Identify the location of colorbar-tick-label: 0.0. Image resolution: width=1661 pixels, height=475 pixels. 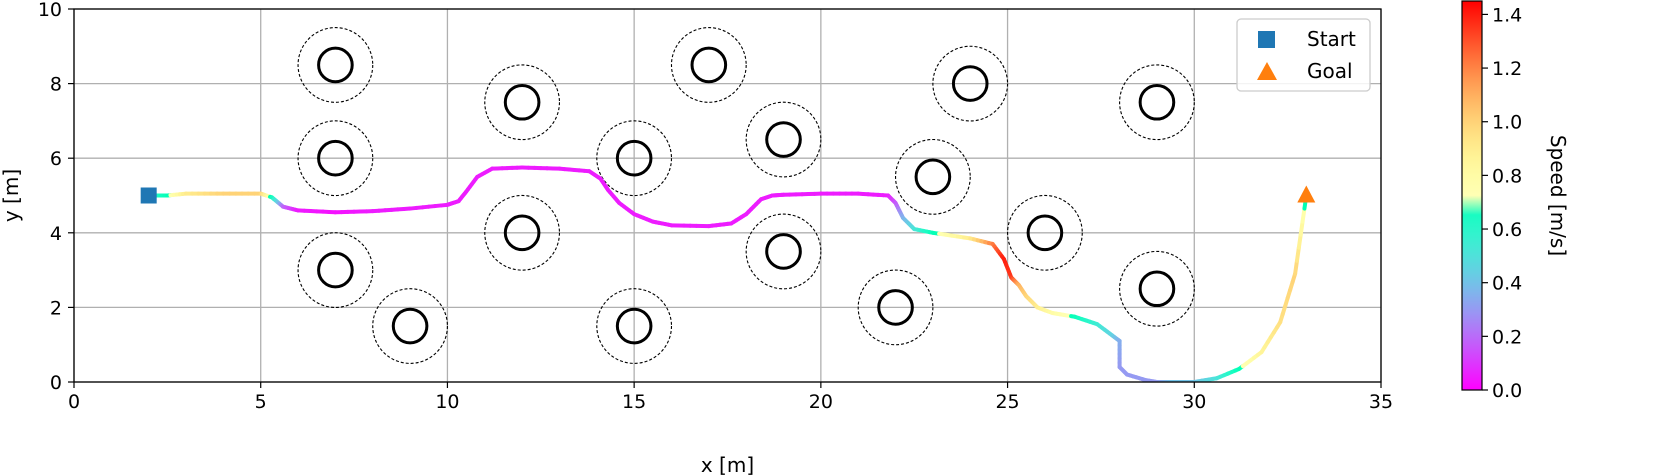
(1507, 391).